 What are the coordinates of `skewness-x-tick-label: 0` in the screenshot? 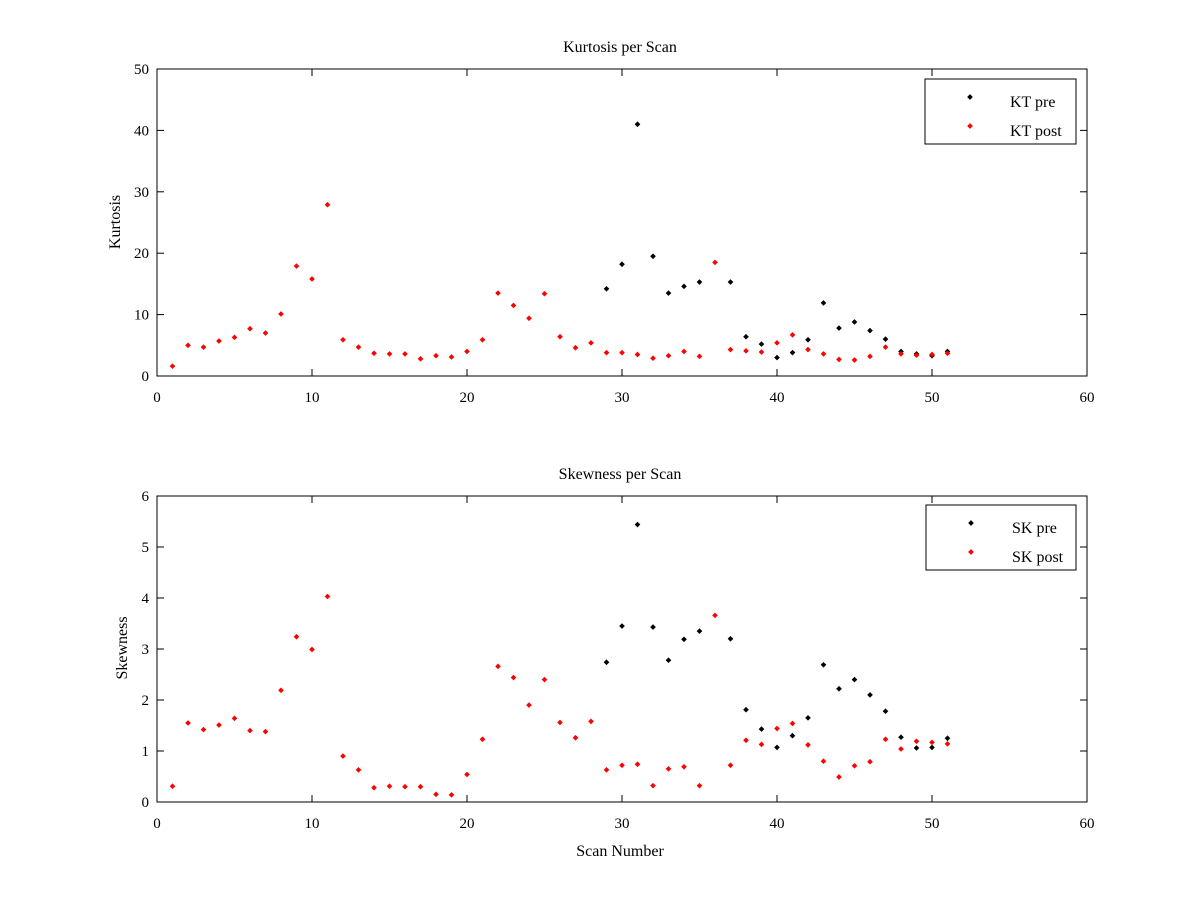 It's located at (157, 824).